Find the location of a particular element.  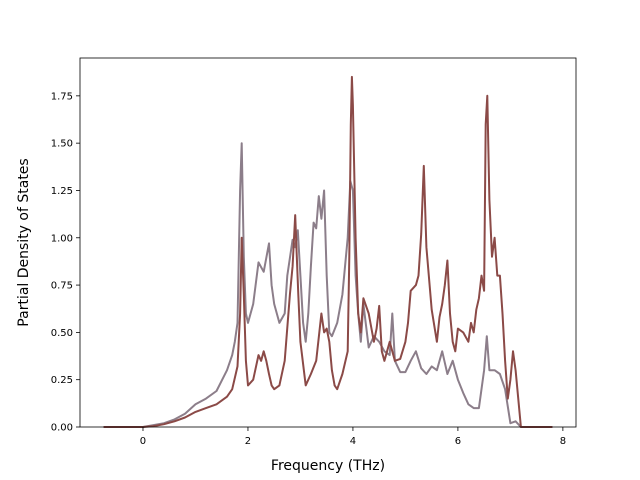

y-tick-label: 1.25 is located at coordinates (62, 191).